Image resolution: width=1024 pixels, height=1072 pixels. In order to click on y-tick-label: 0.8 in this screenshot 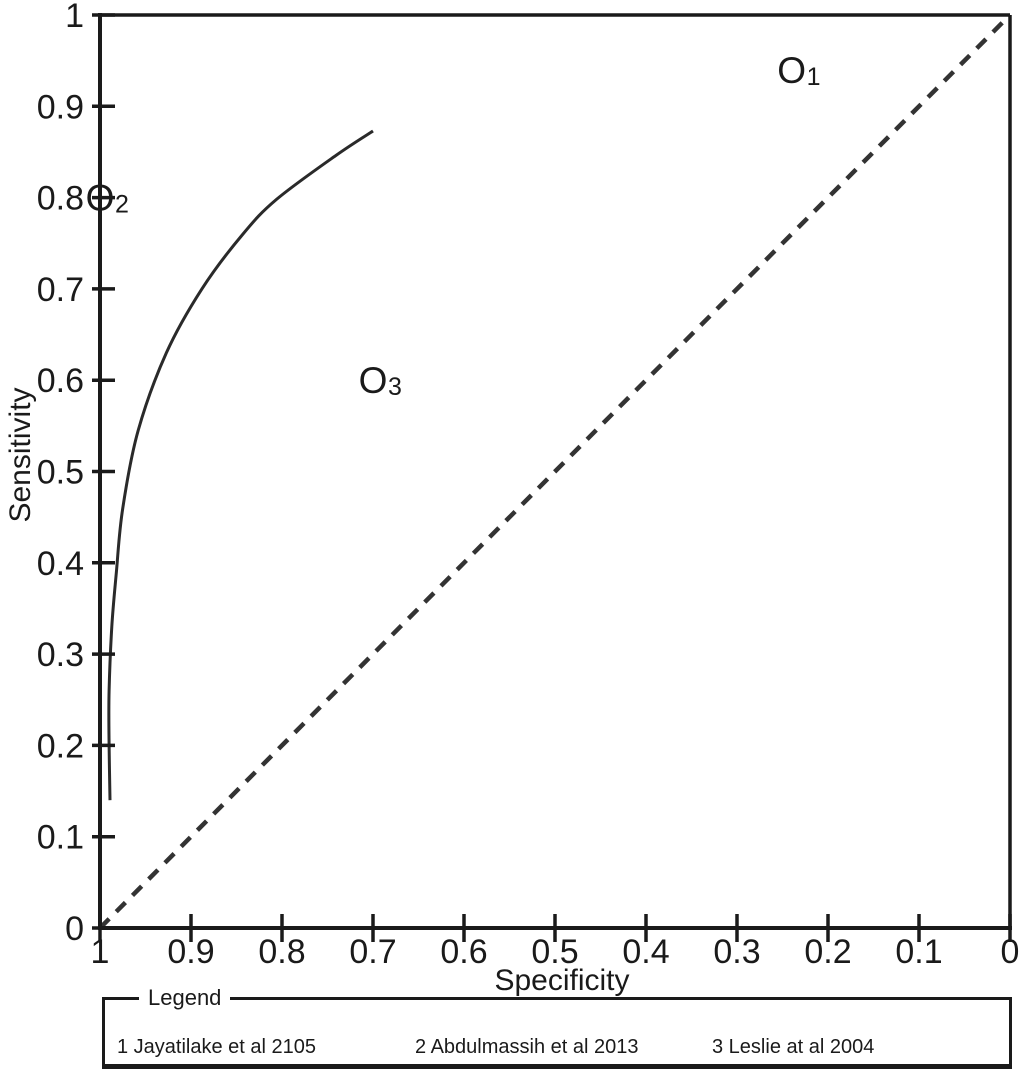, I will do `click(60, 199)`.